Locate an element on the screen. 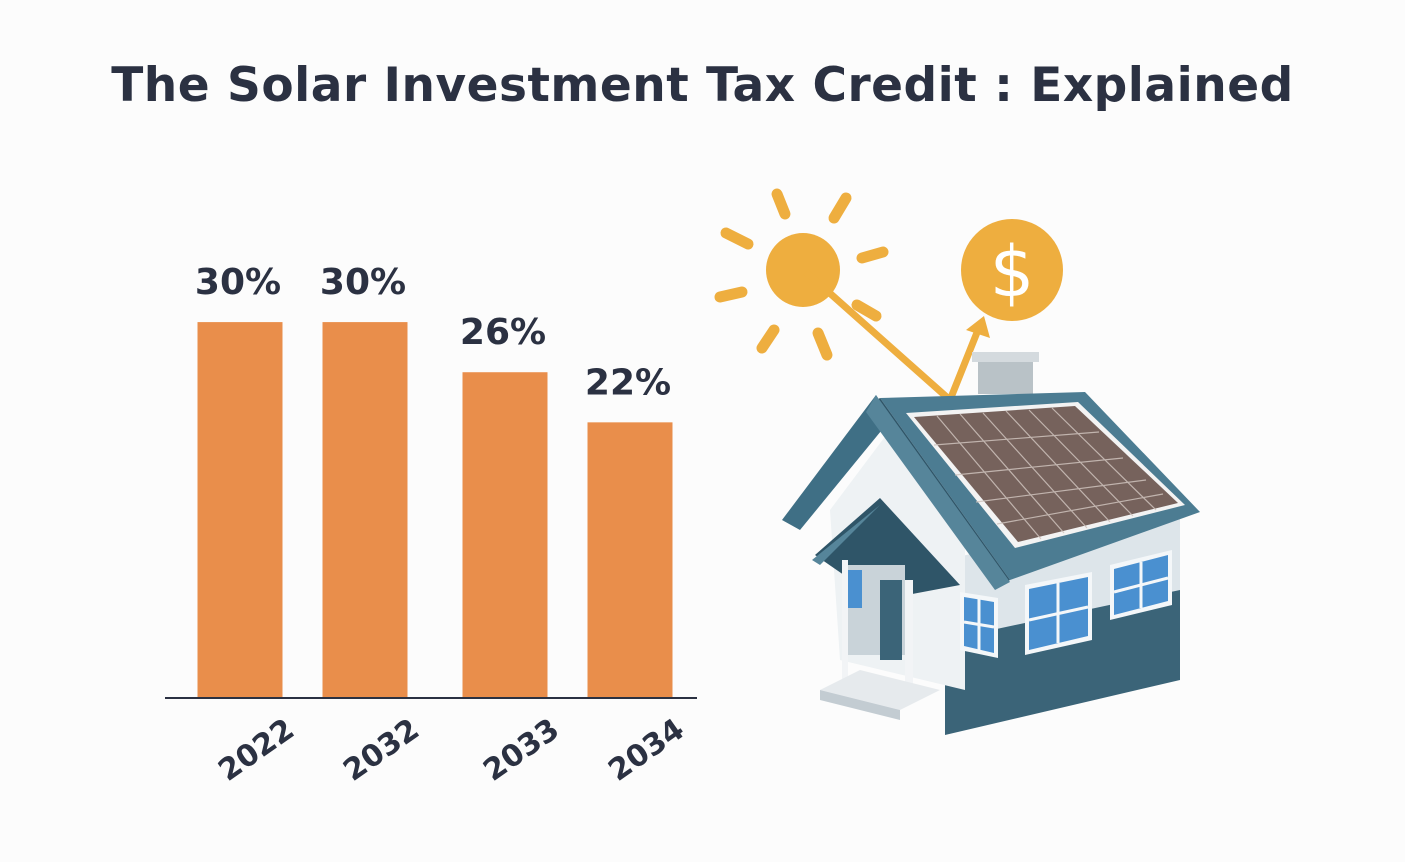  coin-symbol: $ is located at coordinates (1012, 272).